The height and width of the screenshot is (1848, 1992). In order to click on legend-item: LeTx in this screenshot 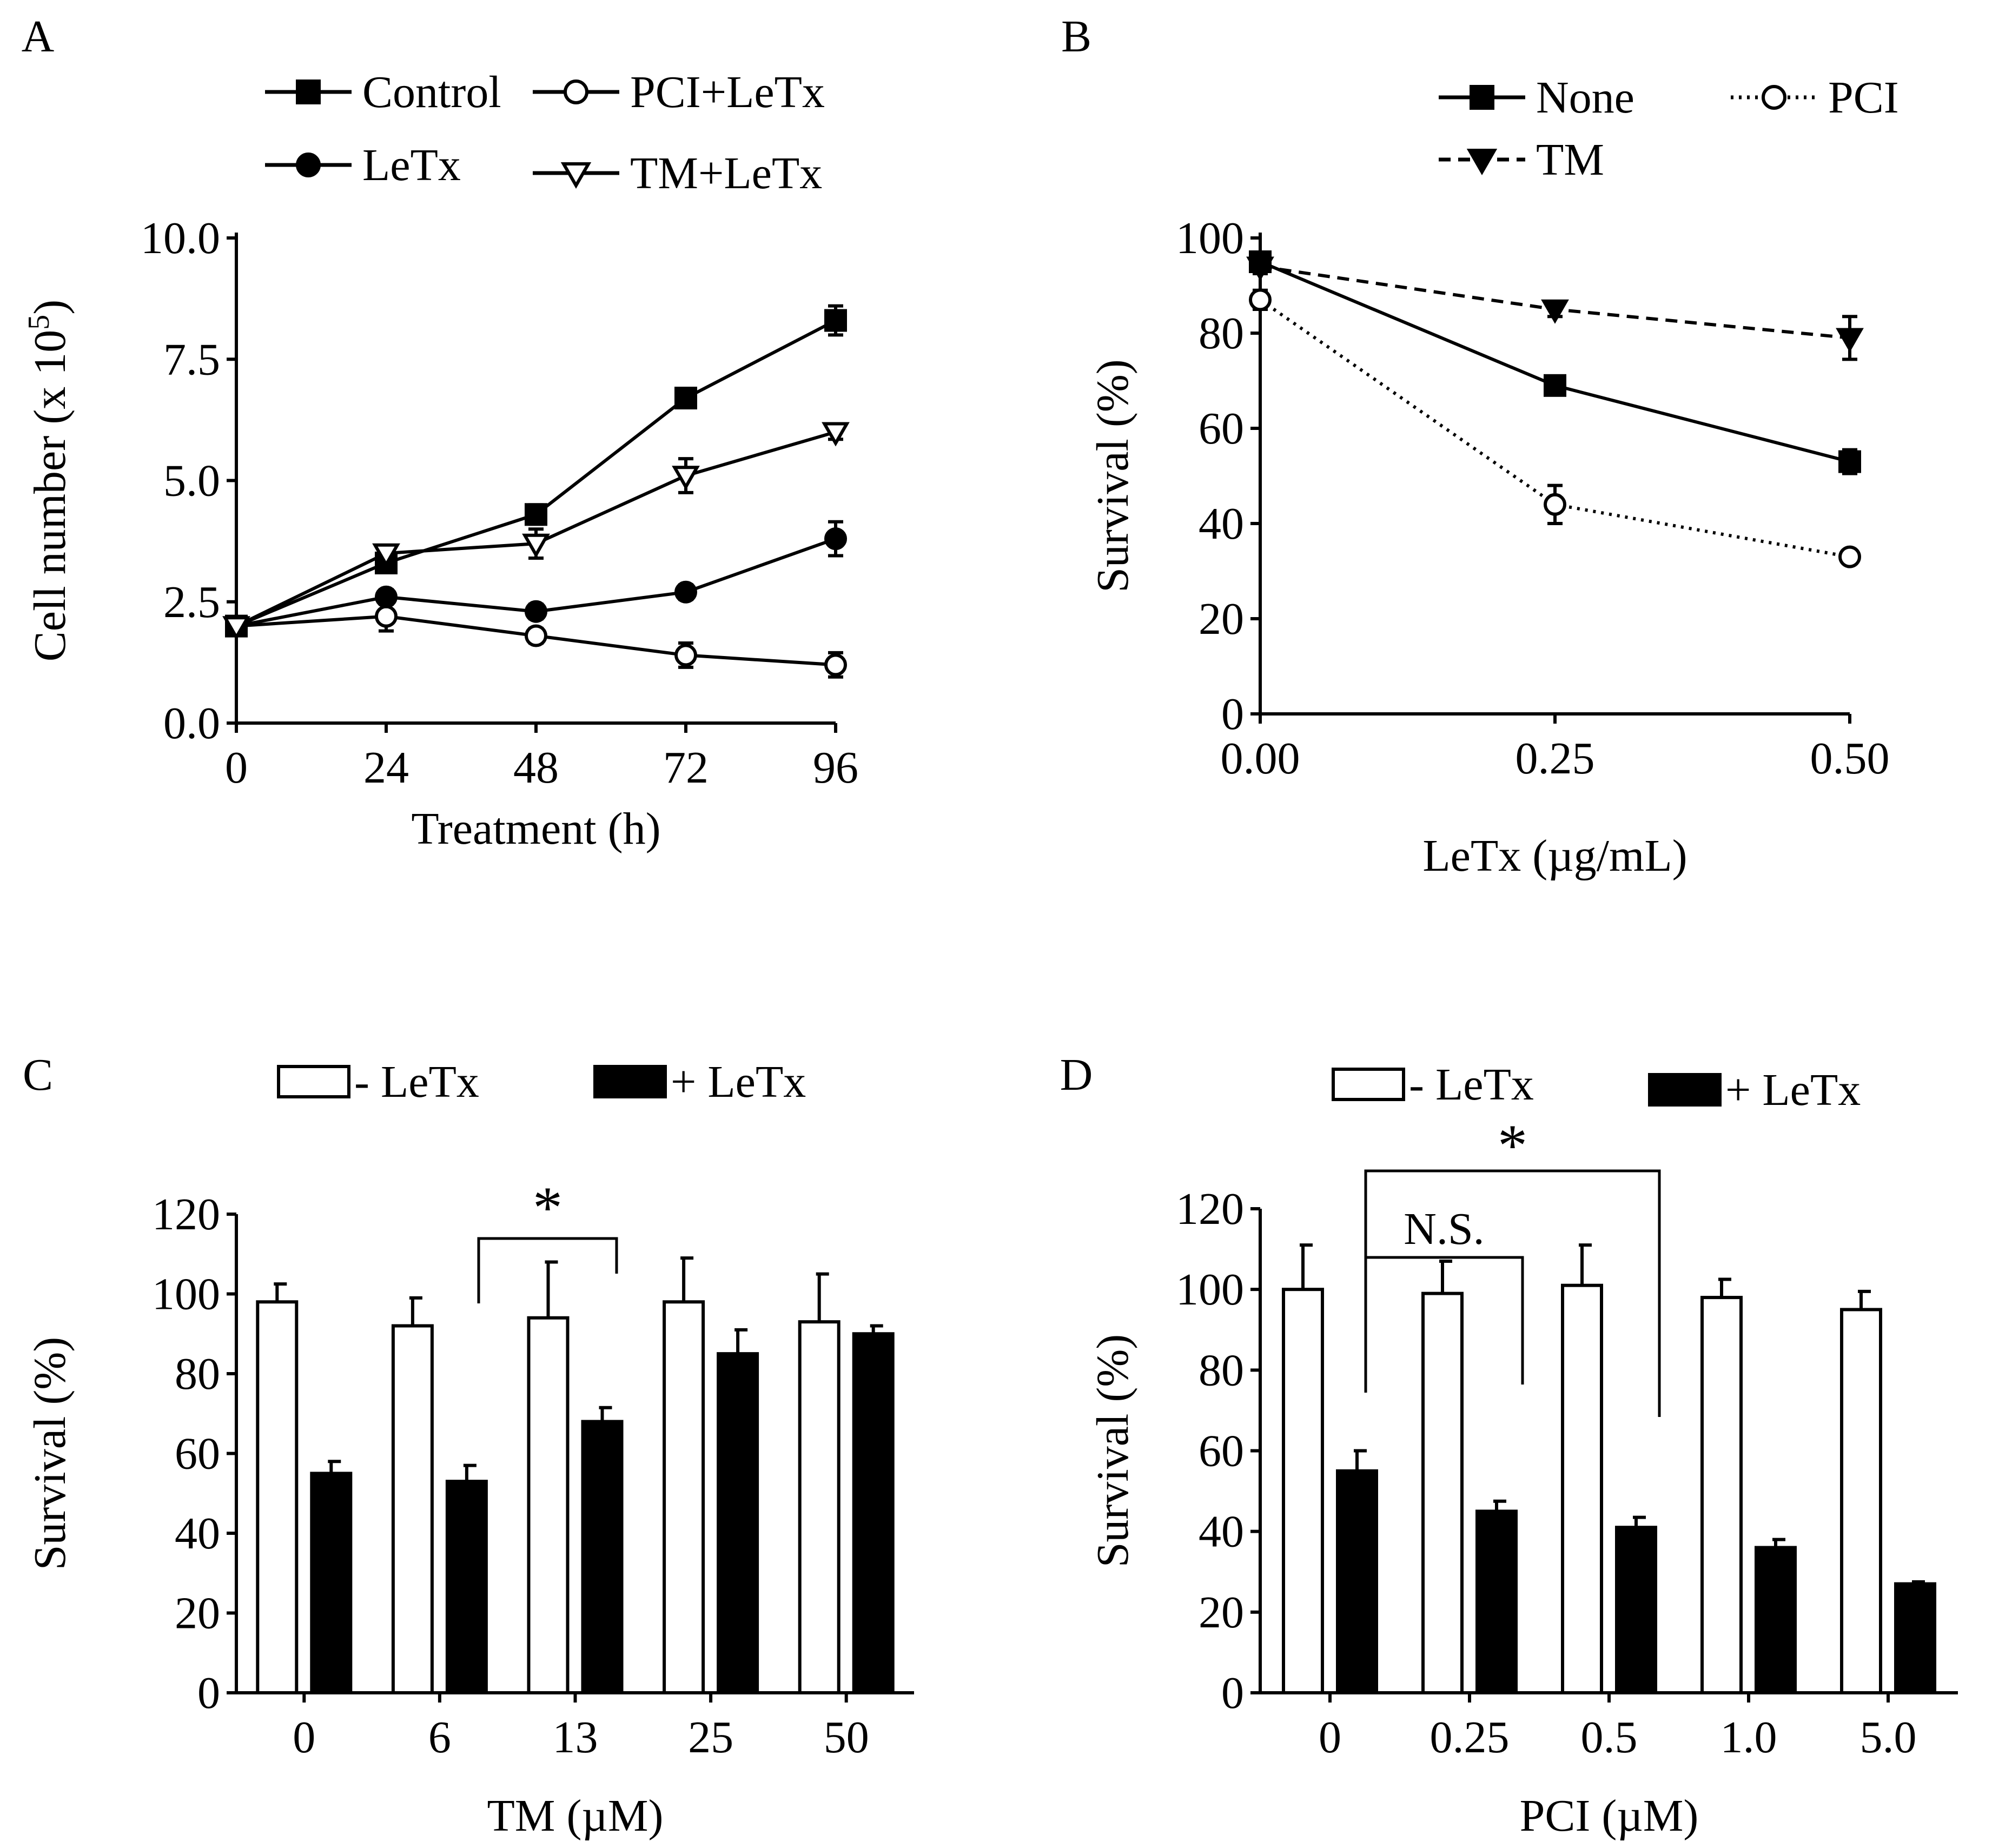, I will do `click(363, 165)`.